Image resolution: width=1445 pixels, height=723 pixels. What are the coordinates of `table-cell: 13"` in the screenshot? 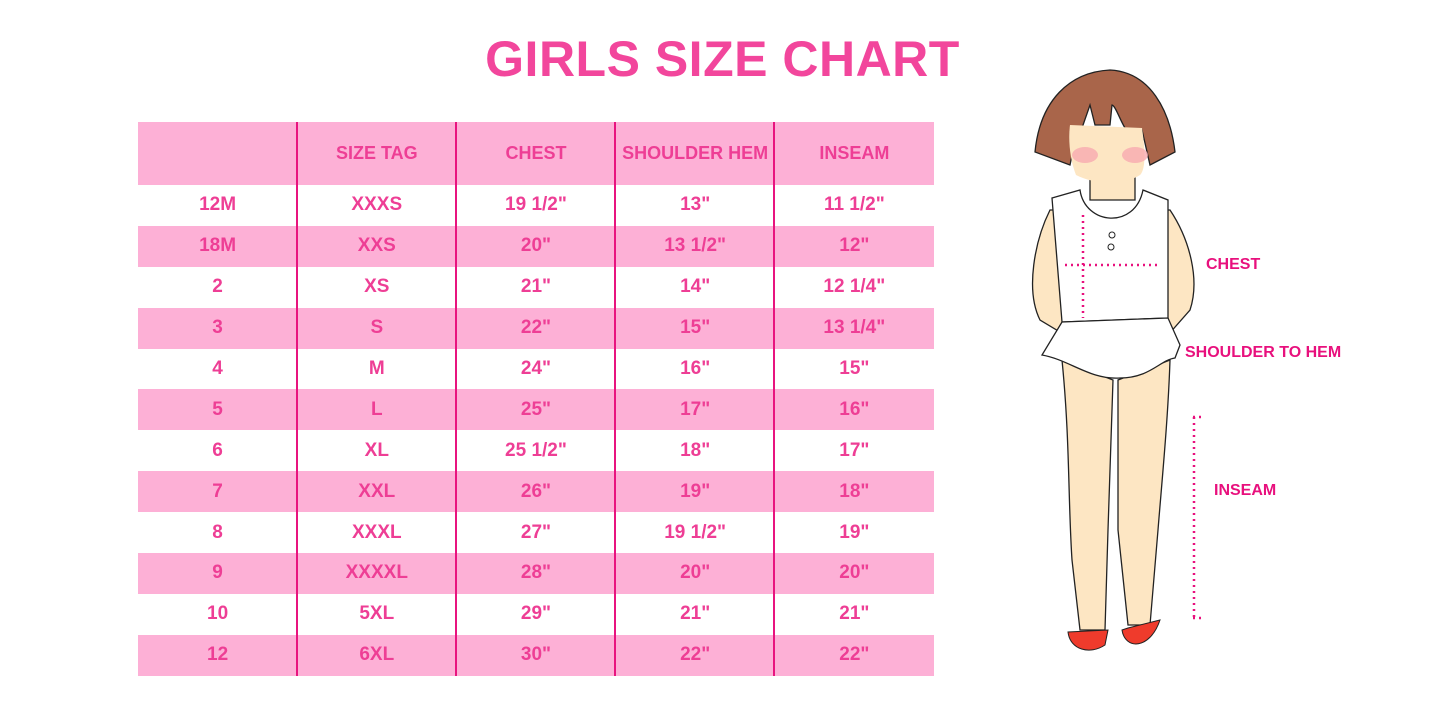 It's located at (695, 205).